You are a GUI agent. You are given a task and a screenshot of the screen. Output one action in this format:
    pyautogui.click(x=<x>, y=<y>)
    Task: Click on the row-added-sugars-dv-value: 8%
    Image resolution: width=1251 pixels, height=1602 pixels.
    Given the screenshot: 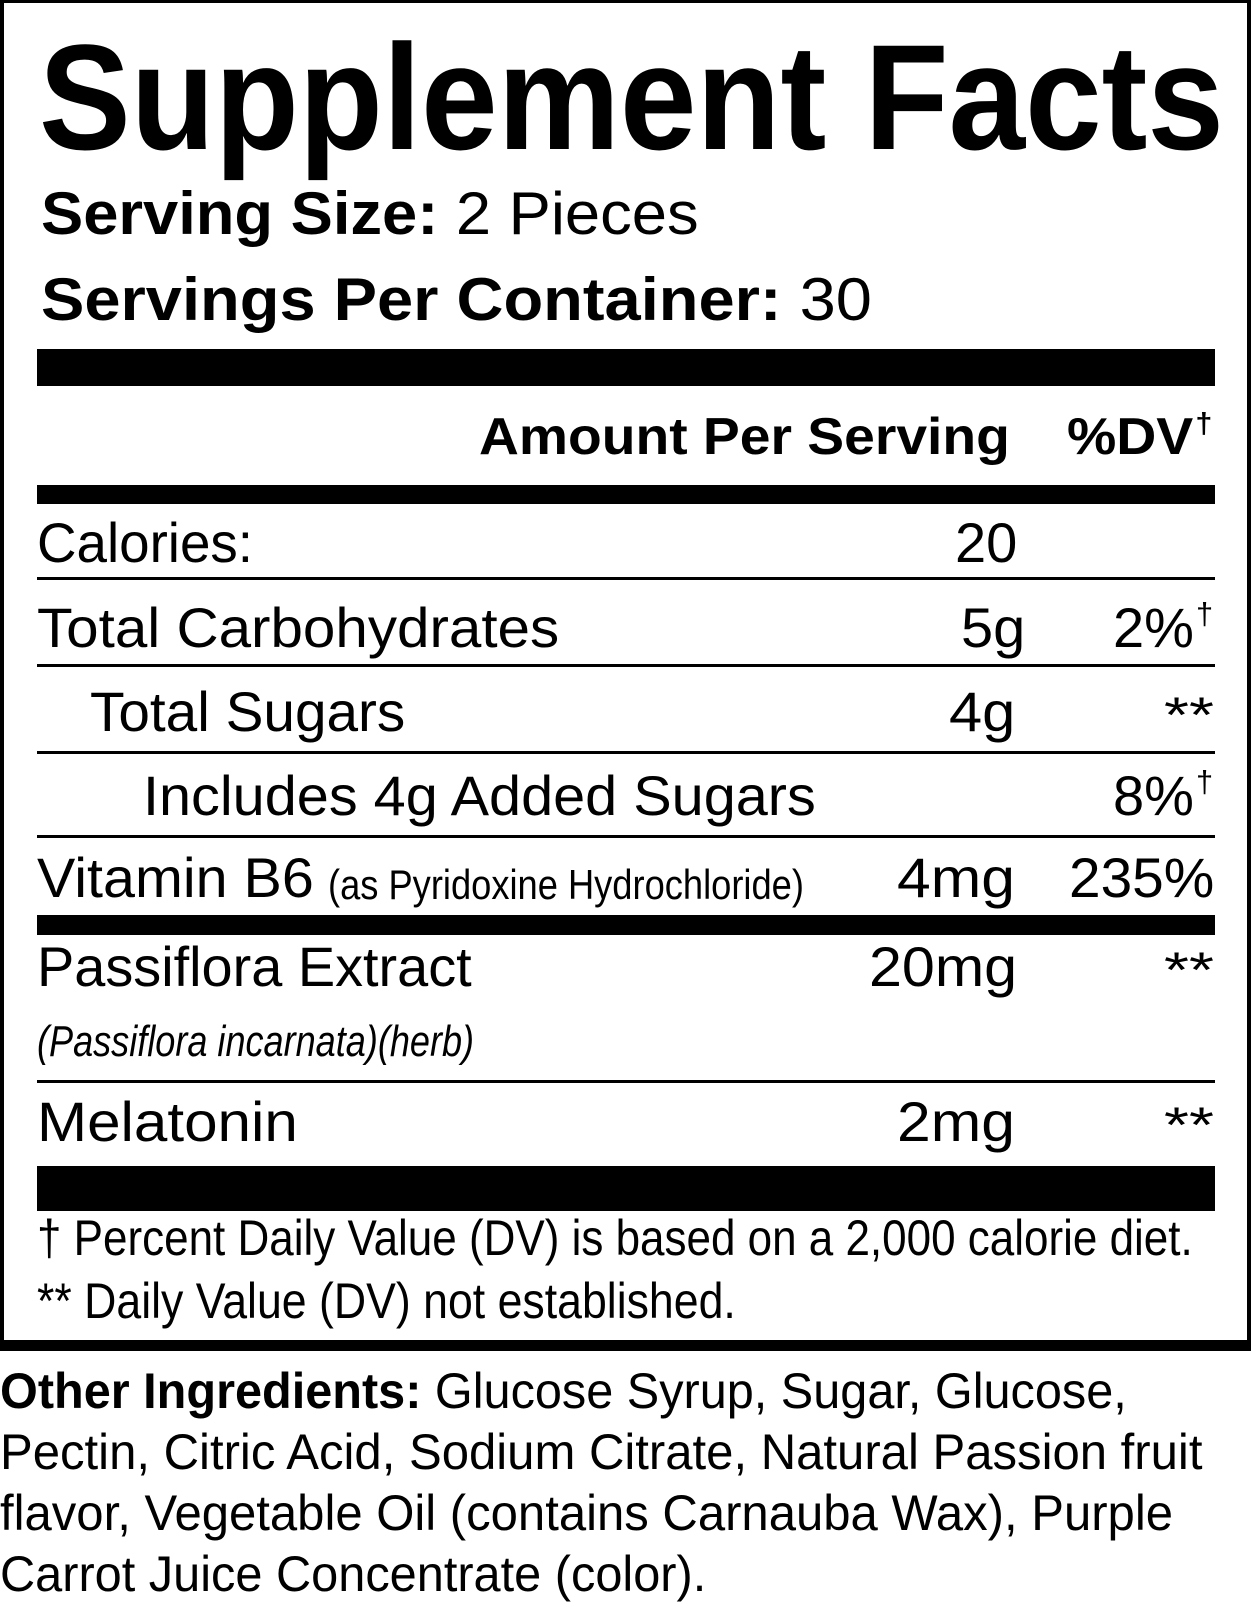 What is the action you would take?
    pyautogui.click(x=1153, y=795)
    